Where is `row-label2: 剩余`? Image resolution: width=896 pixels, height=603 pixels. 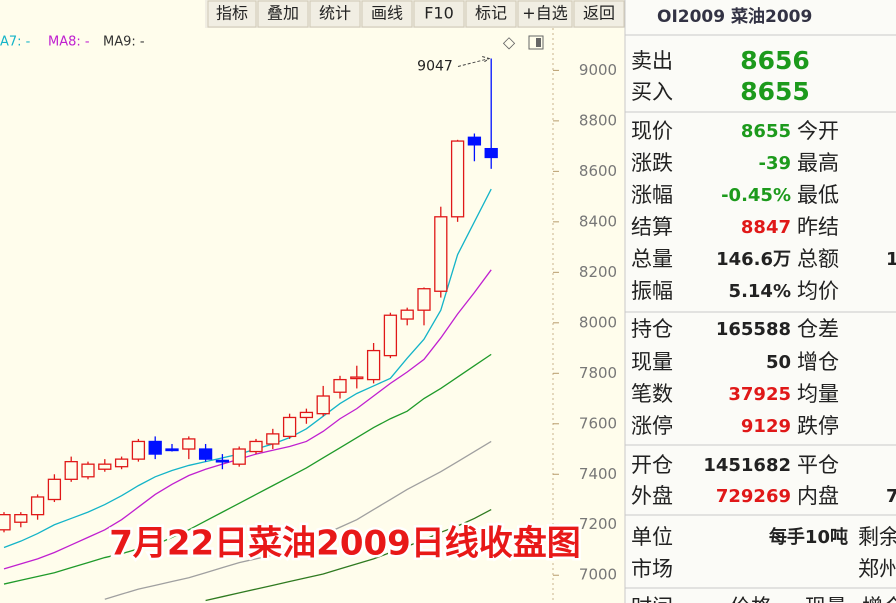
row-label2: 剩余 is located at coordinates (877, 537).